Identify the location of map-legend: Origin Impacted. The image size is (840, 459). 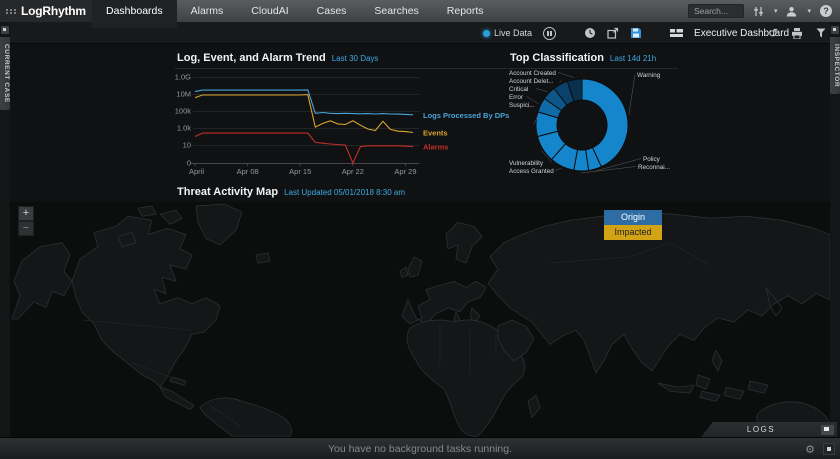
(633, 225).